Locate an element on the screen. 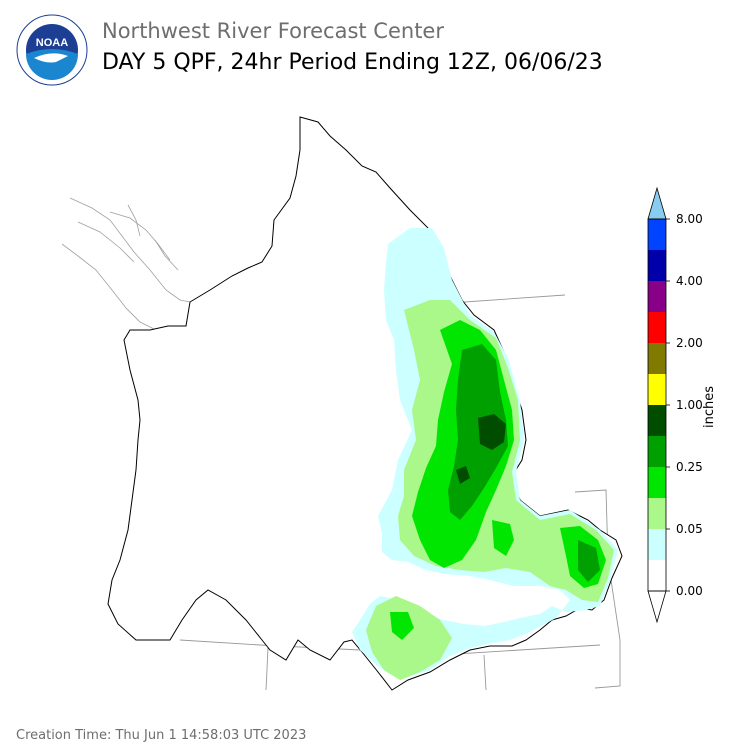  noaa-logo: NOAA is located at coordinates (52, 50).